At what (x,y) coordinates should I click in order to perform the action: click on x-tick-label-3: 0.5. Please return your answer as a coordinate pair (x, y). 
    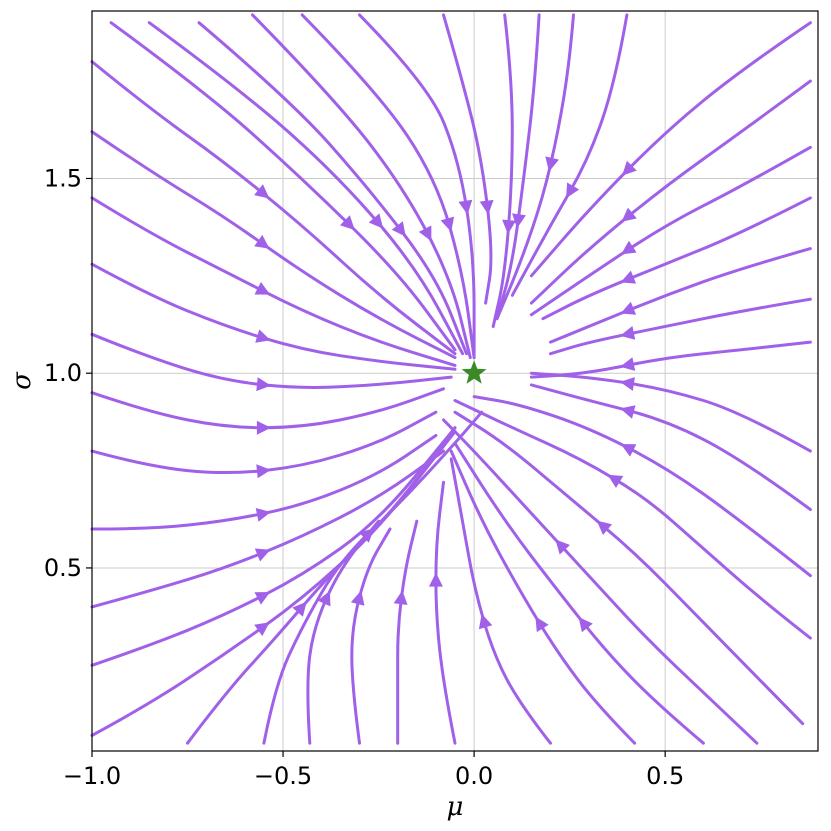
    Looking at the image, I should click on (665, 776).